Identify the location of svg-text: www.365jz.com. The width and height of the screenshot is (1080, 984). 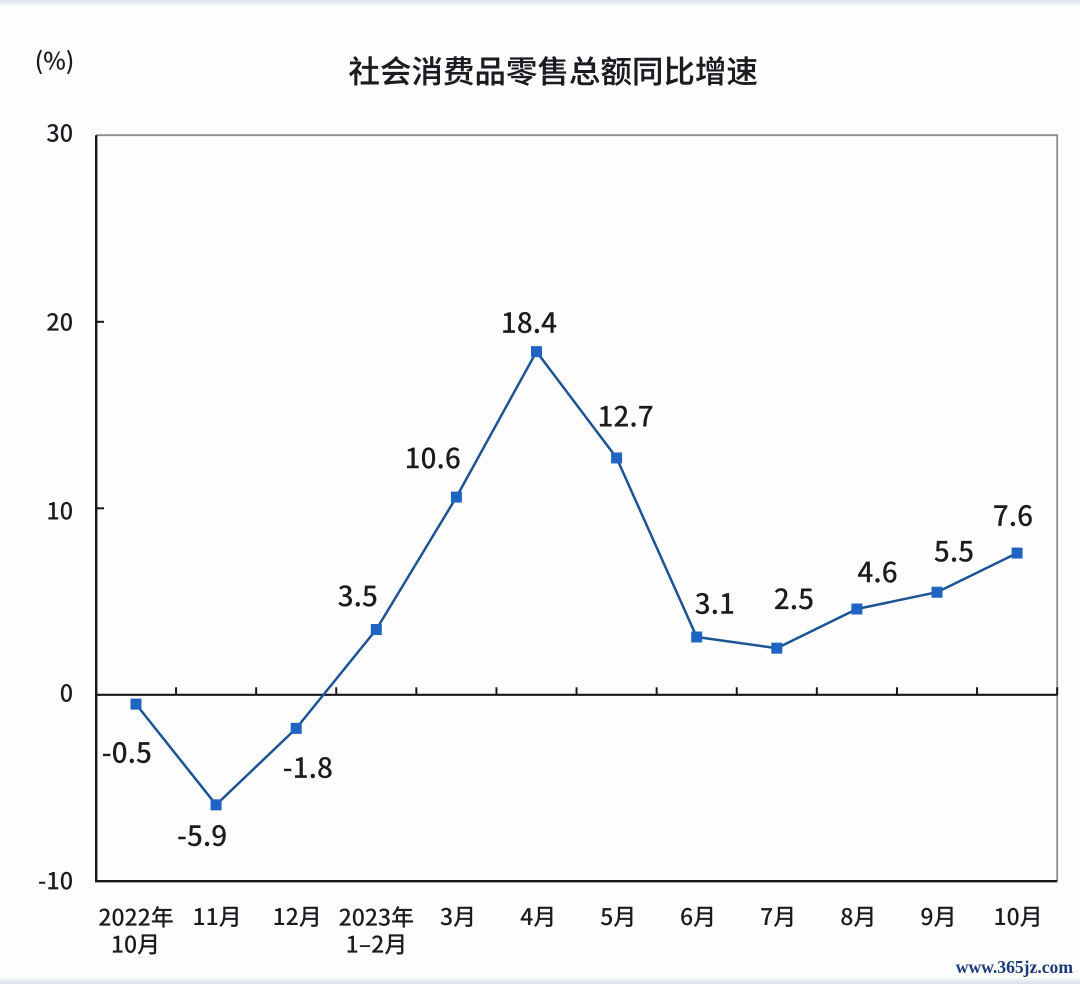
(1015, 967).